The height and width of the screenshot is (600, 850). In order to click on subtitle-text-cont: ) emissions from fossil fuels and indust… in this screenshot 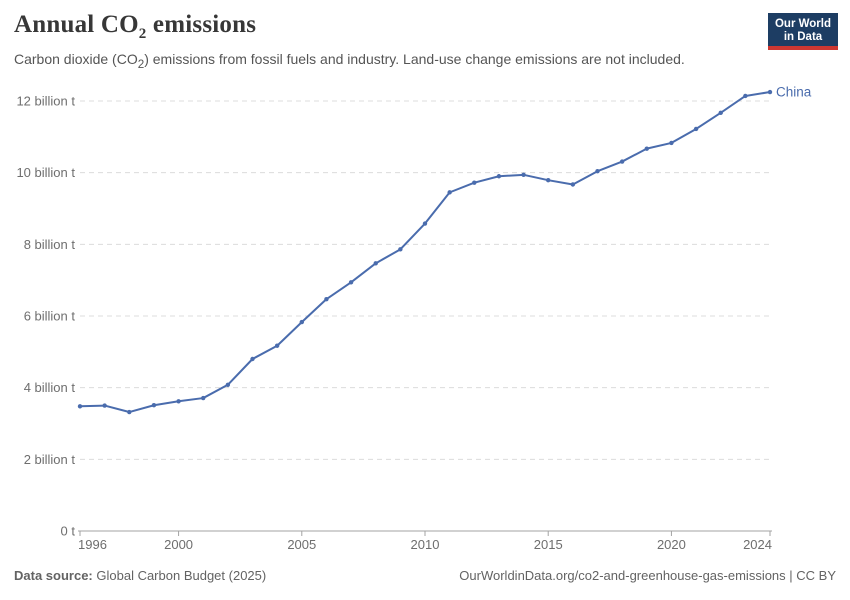, I will do `click(414, 59)`.